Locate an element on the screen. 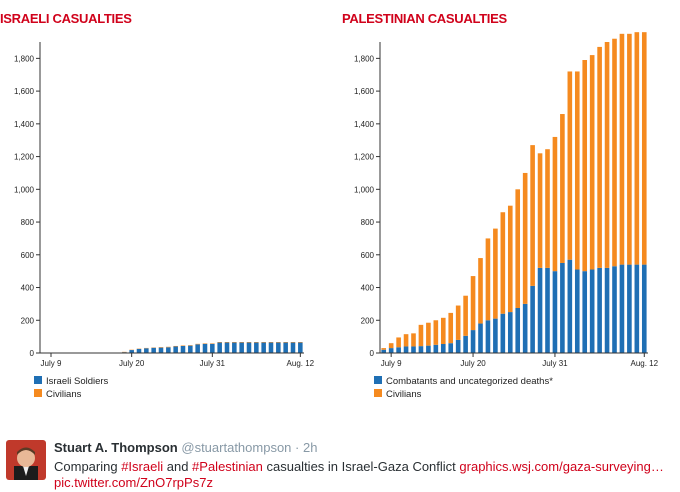 The width and height of the screenshot is (680, 492). author-handle: @stuartathompson is located at coordinates (236, 447).